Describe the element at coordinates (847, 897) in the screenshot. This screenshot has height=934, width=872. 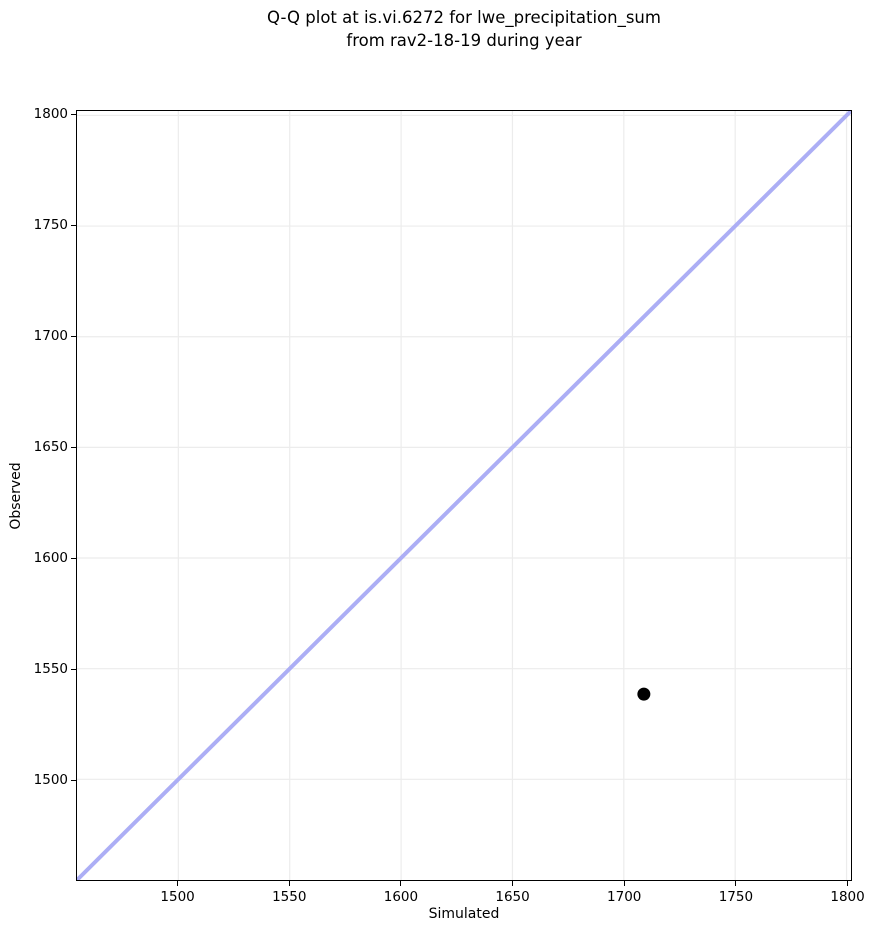
I see `x-tick-label: 1800` at that location.